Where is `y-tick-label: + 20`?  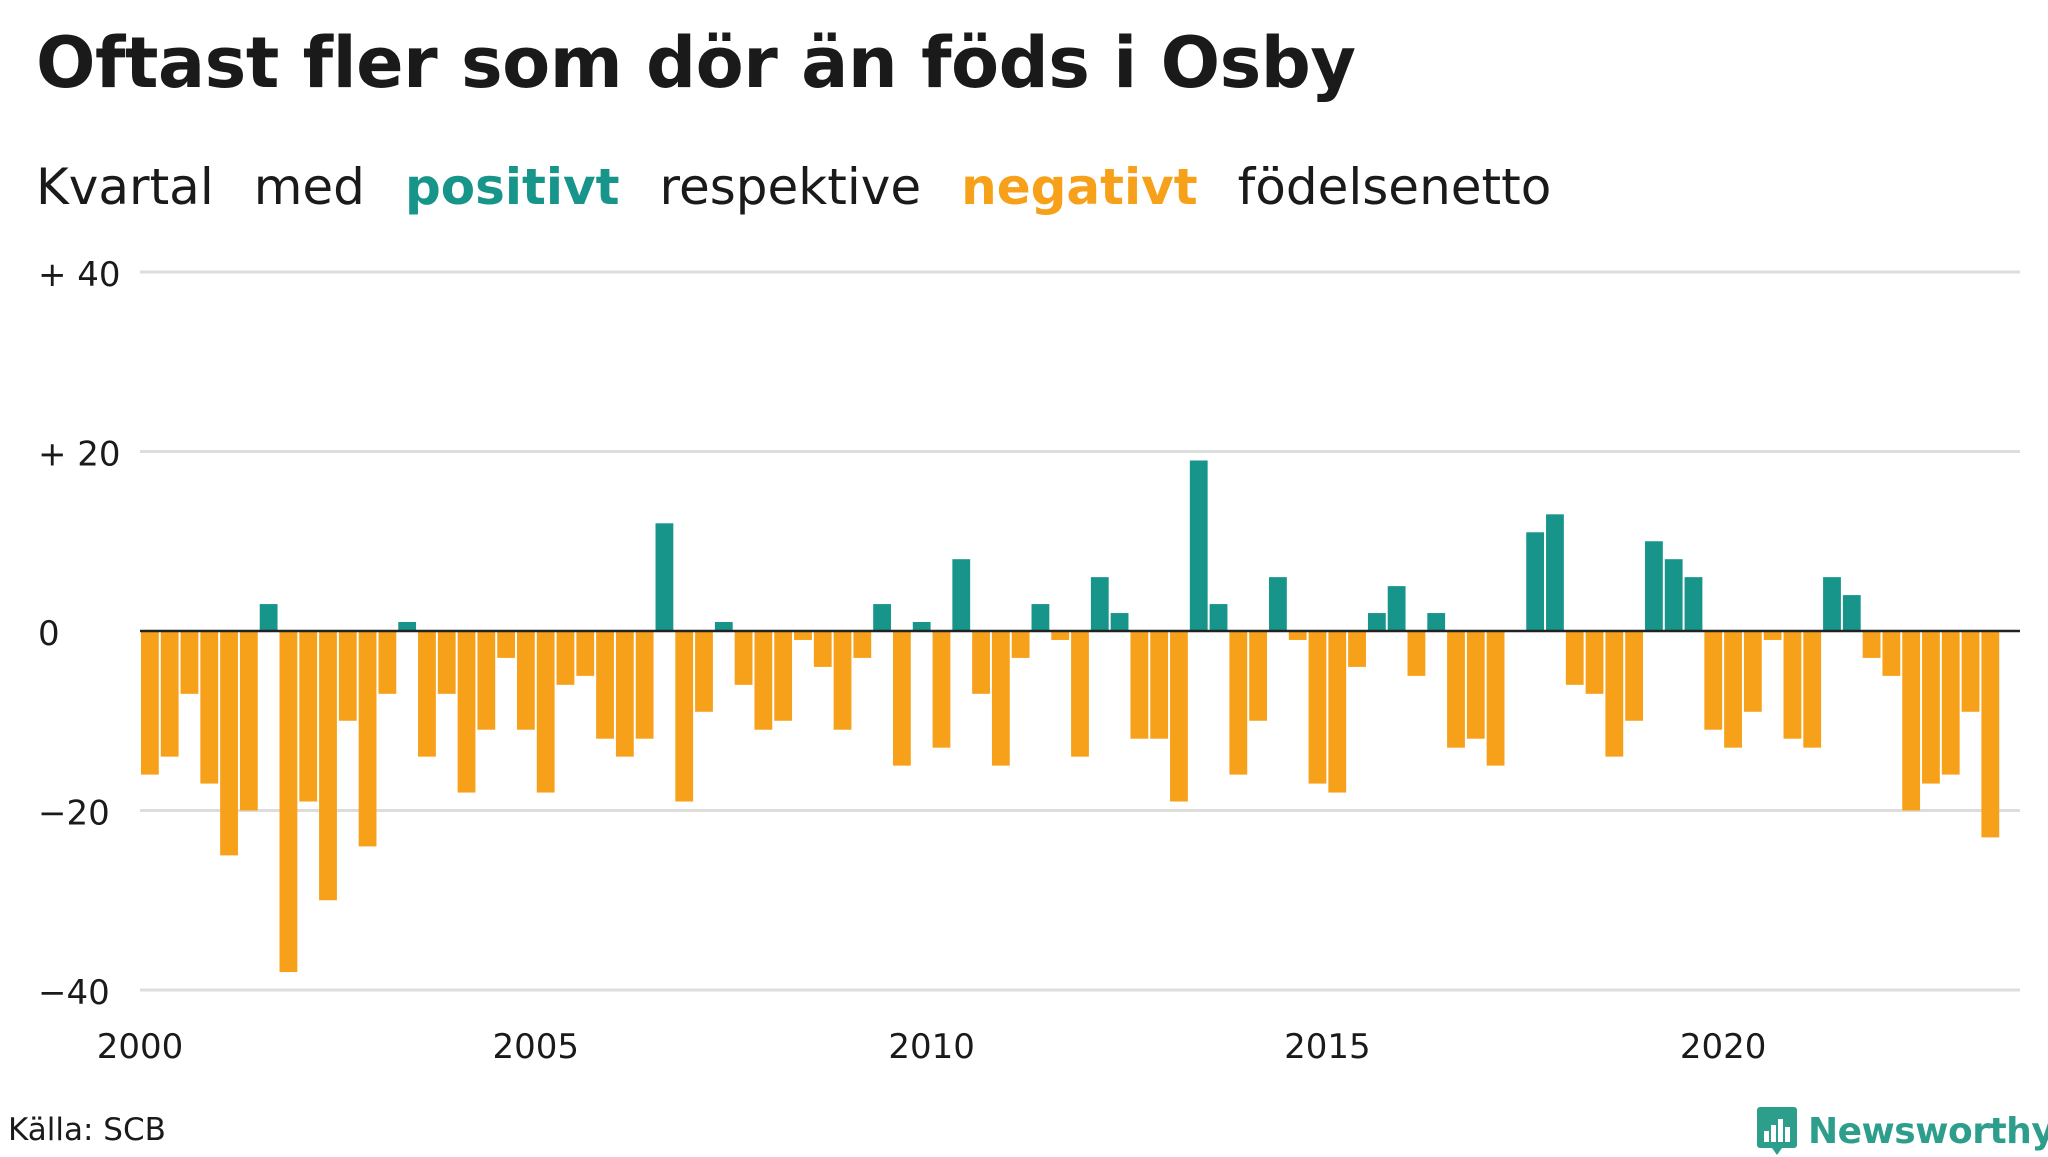
y-tick-label: + 20 is located at coordinates (79, 455).